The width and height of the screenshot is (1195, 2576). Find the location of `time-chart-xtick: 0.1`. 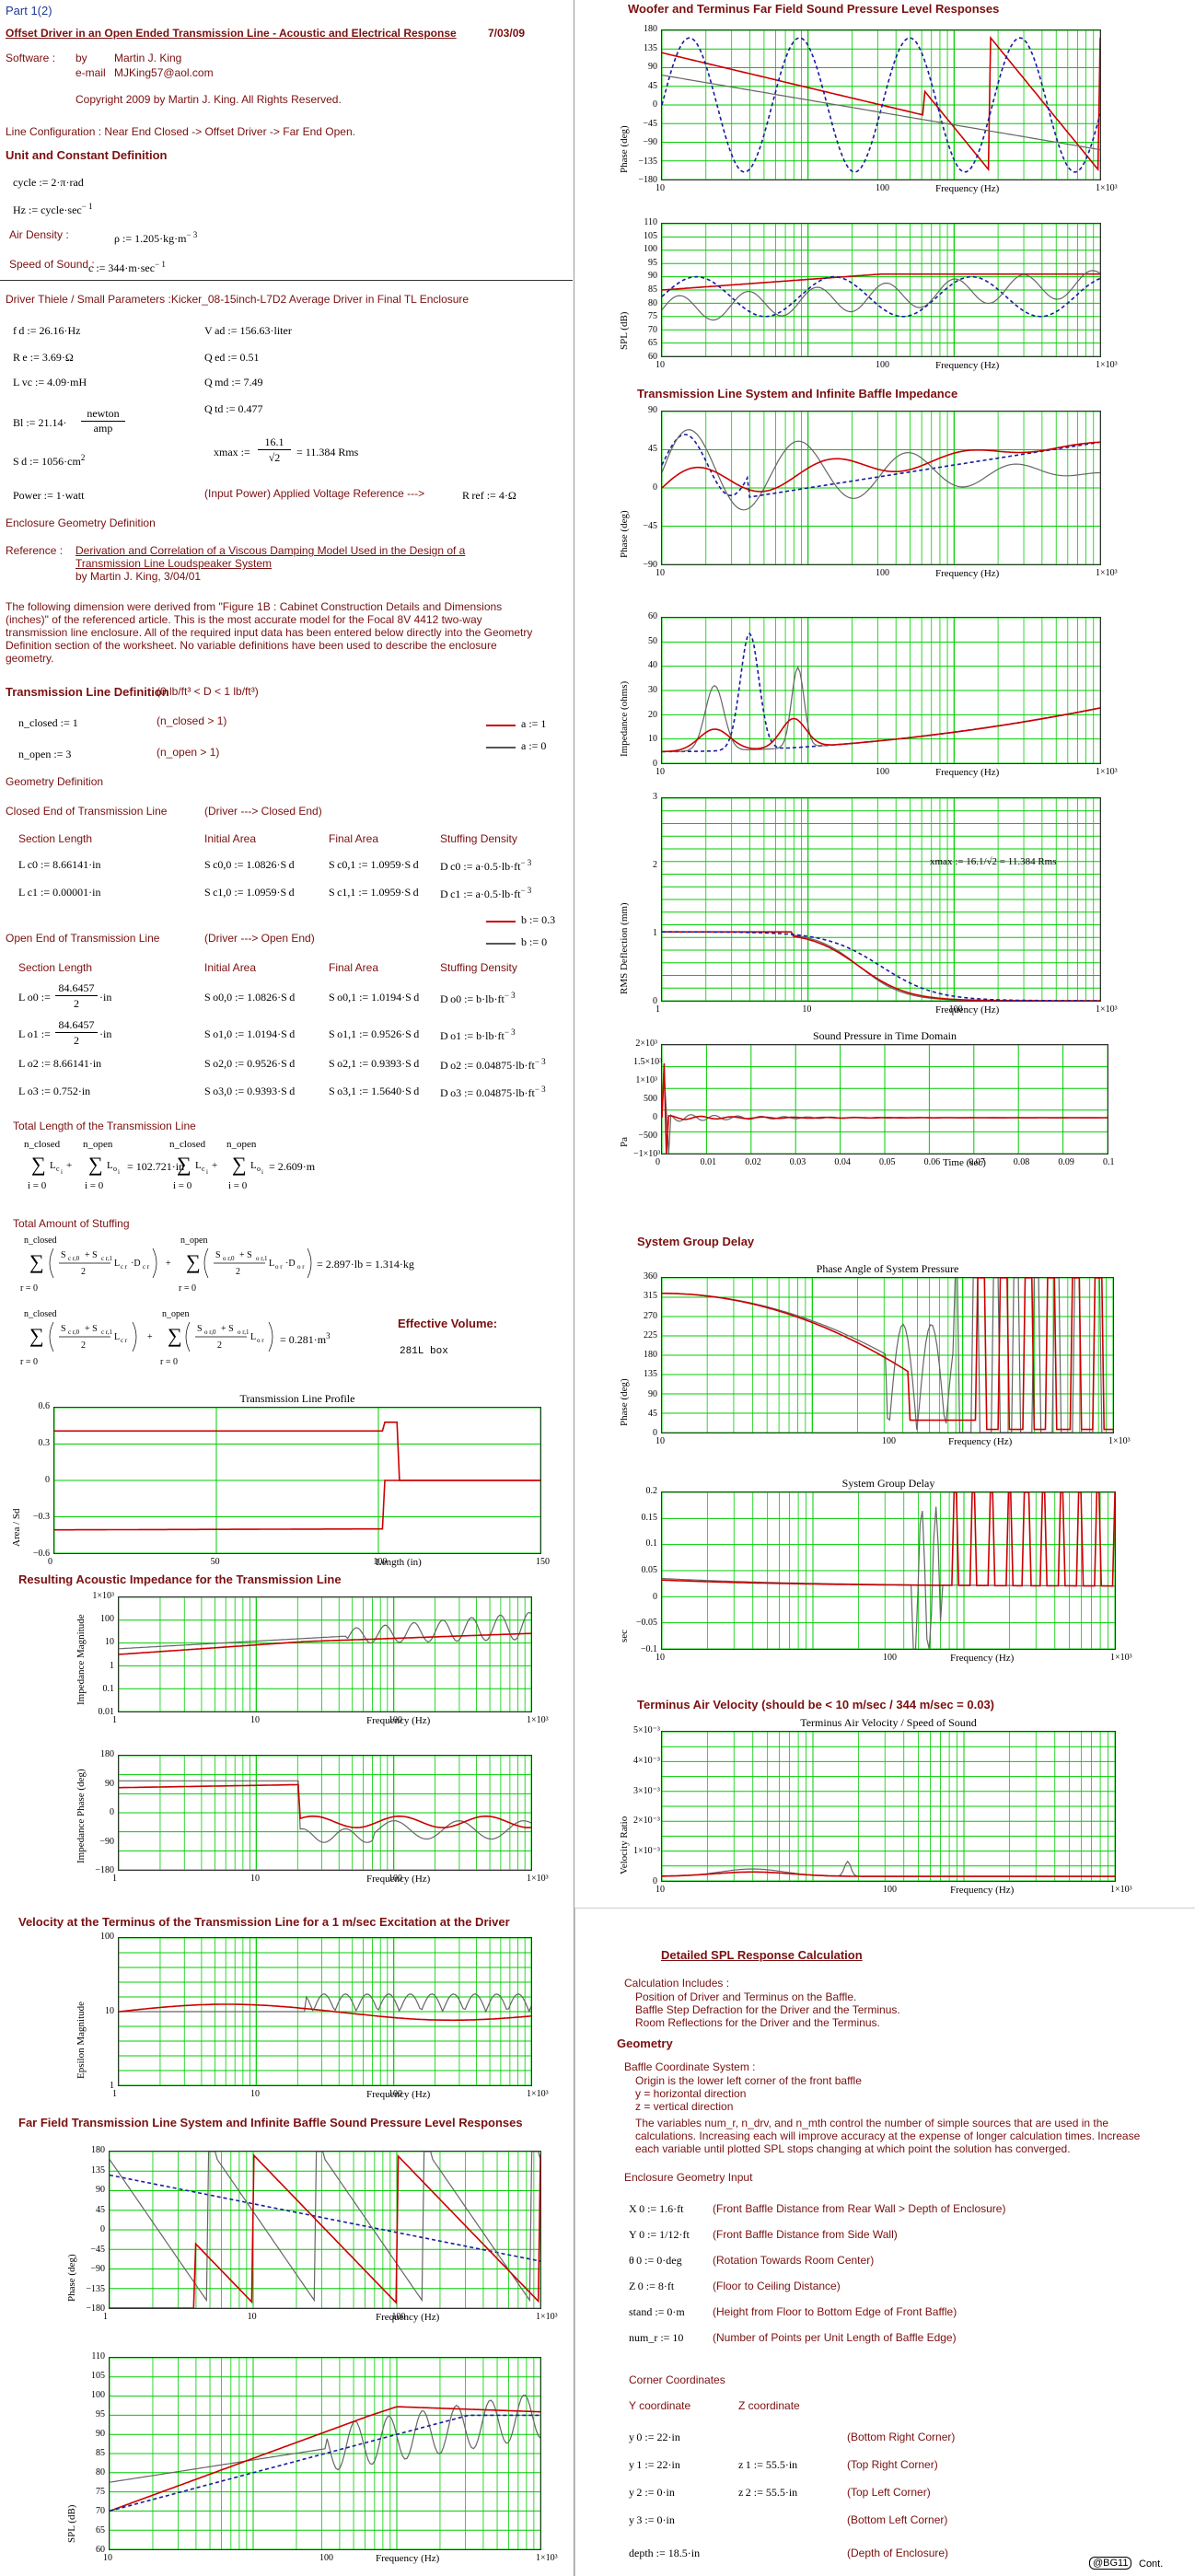

time-chart-xtick: 0.1 is located at coordinates (1109, 1162).